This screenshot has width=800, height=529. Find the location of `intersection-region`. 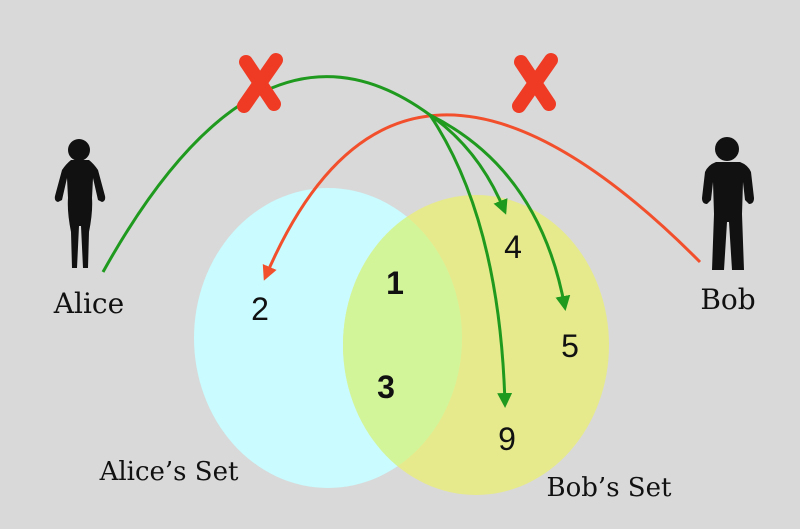

intersection-region is located at coordinates (402, 341).